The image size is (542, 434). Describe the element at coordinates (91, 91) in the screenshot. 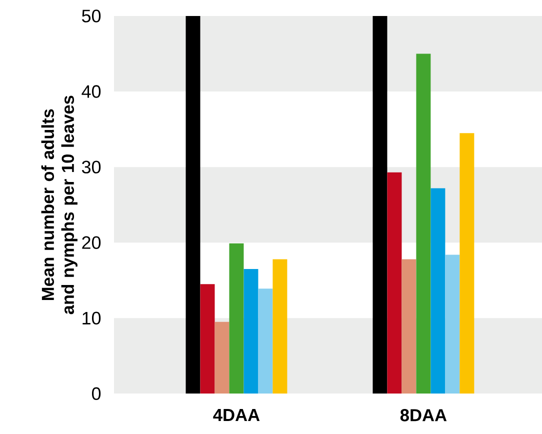

I see `y-tick-label: 40` at that location.